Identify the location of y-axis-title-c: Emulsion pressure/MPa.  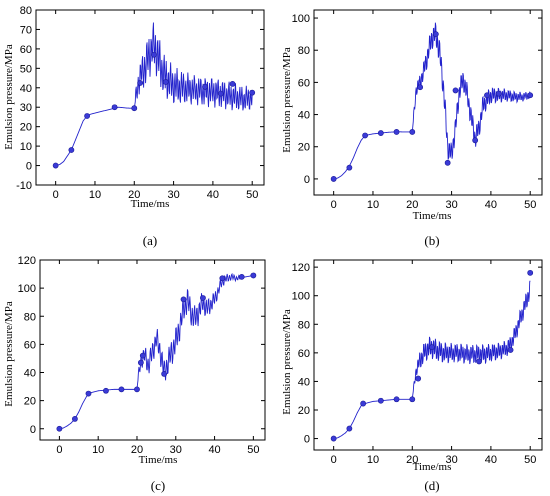
(9, 354).